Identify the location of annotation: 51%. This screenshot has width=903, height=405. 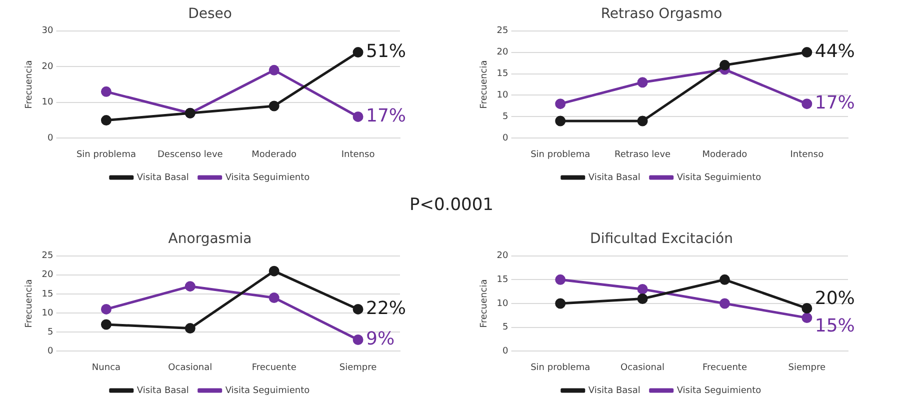
(386, 51).